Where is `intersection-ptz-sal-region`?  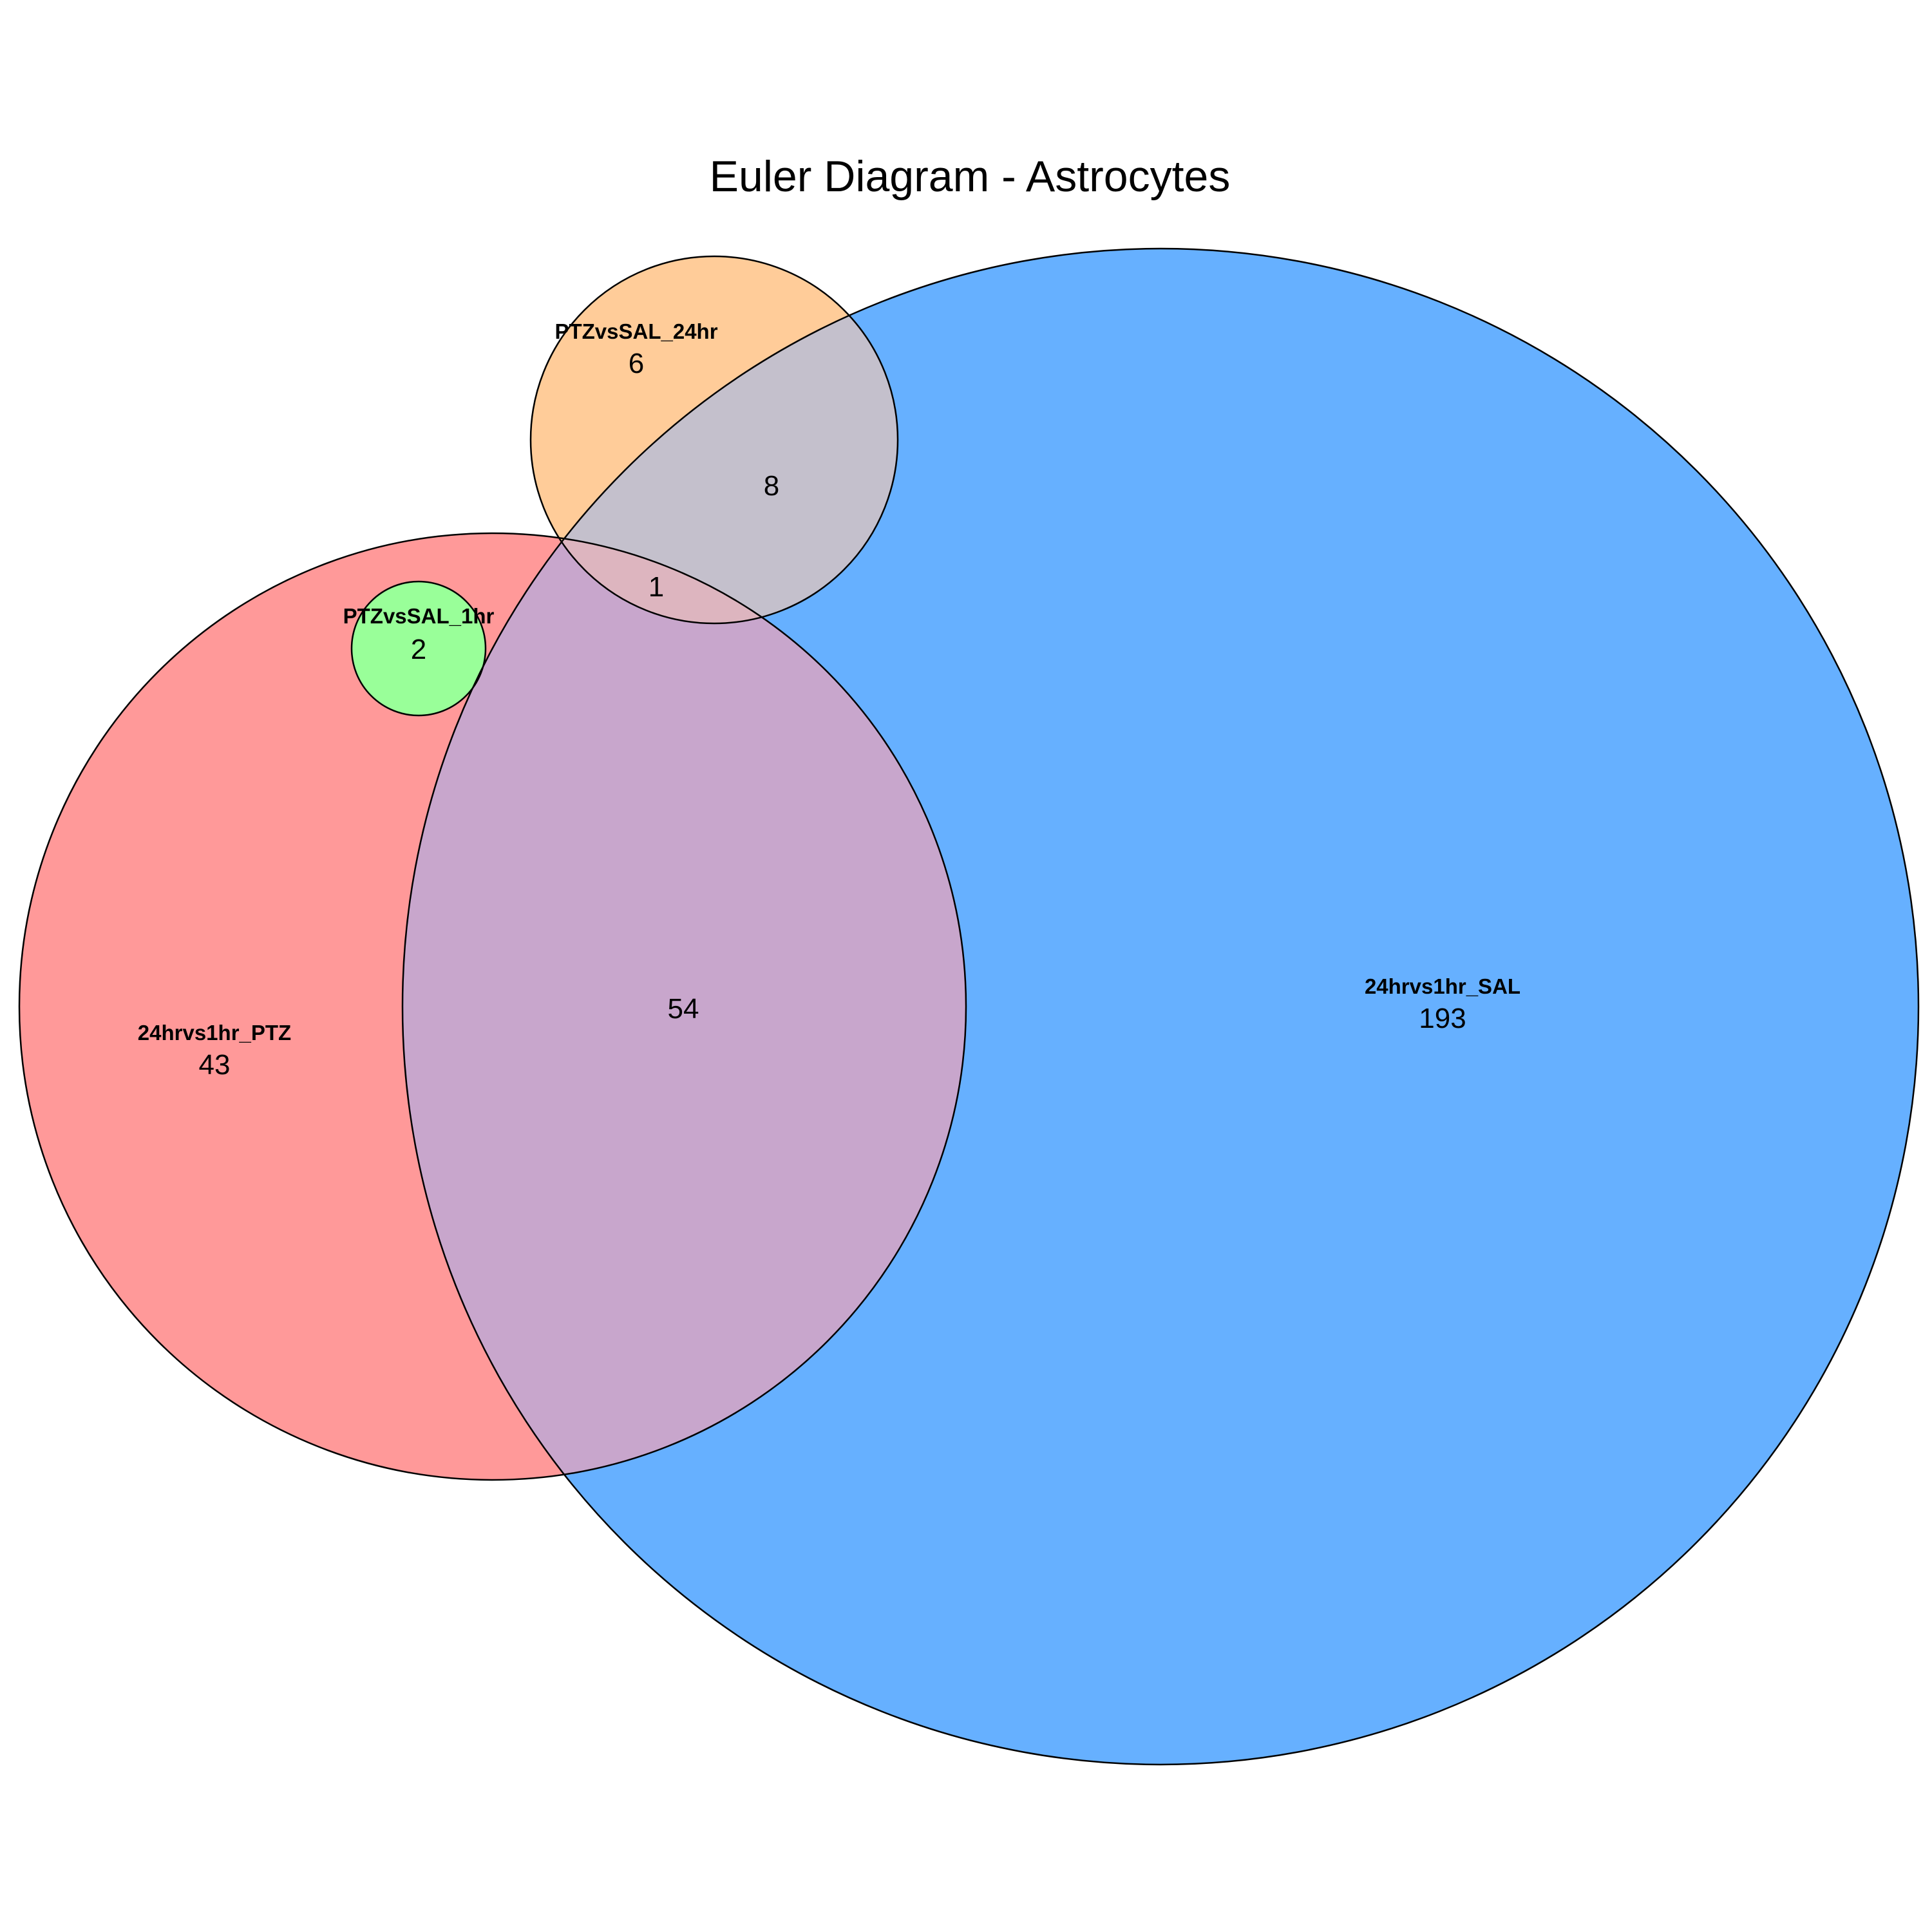
intersection-ptz-sal-region is located at coordinates (684, 1007).